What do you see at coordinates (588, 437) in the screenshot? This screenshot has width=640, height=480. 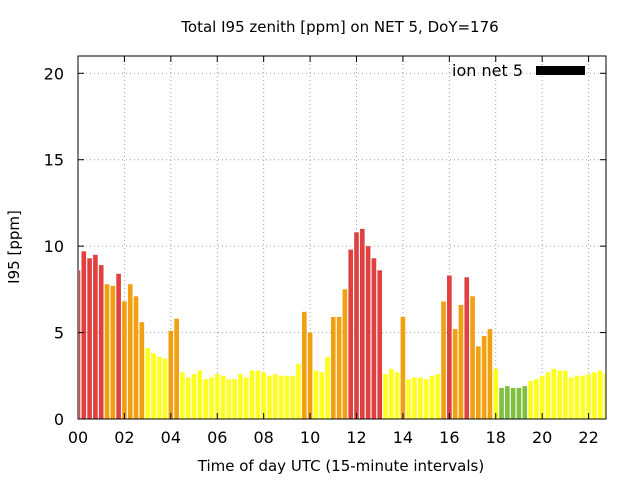 I see `x-tick-label: 22` at bounding box center [588, 437].